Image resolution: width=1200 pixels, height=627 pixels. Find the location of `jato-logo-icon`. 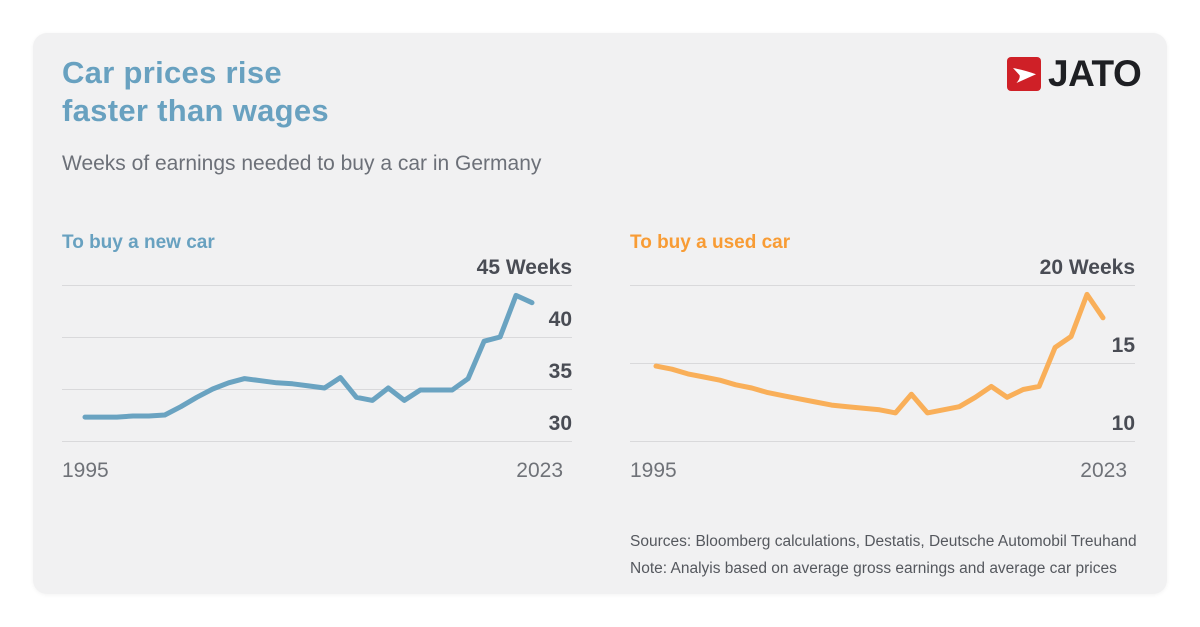

jato-logo-icon is located at coordinates (1024, 74).